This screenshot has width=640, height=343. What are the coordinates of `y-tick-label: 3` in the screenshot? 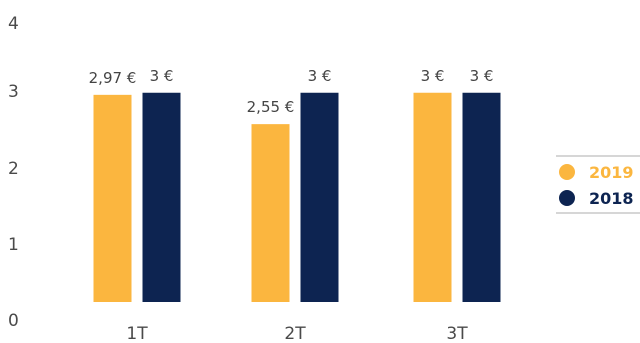 It's located at (13, 92).